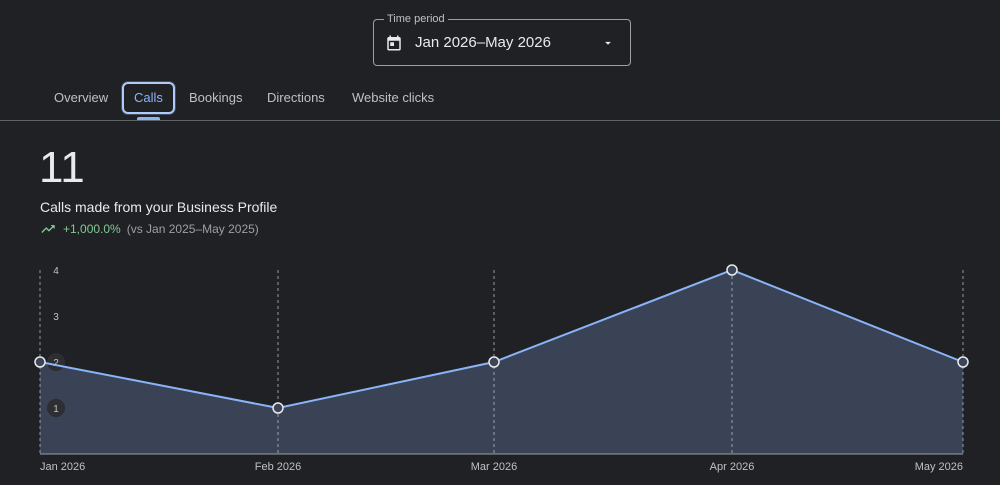 The image size is (1000, 485). I want to click on time-period-select: Time period Jan 2026–May 2026, so click(502, 39).